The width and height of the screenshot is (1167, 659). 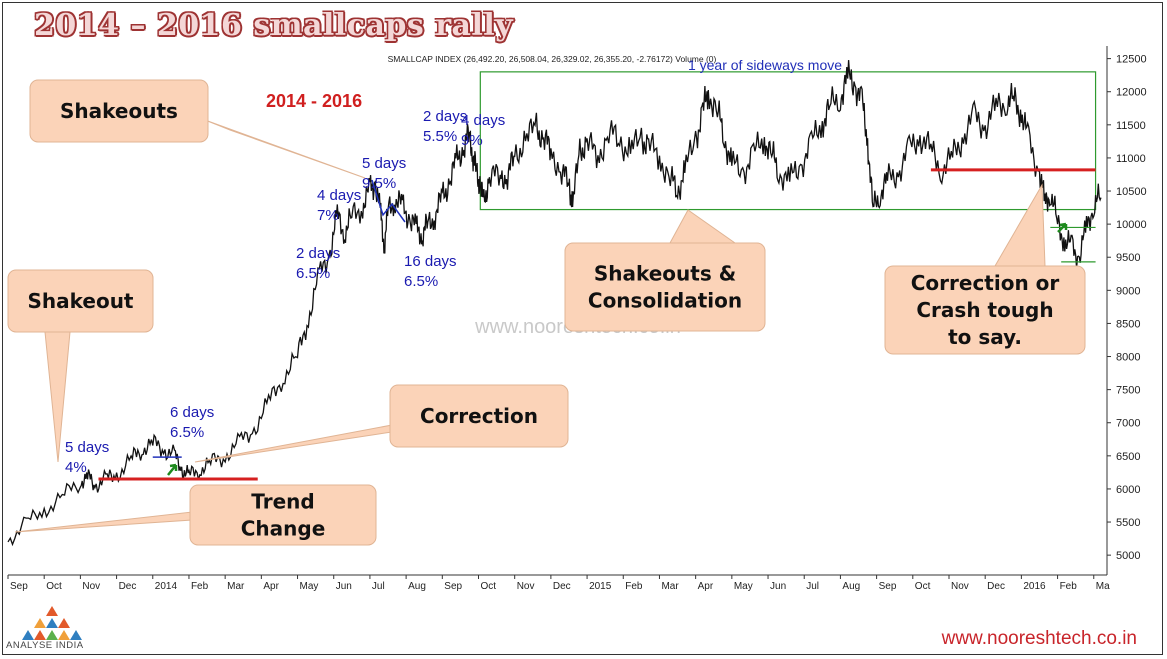 What do you see at coordinates (985, 337) in the screenshot?
I see `callout-text: to say.` at bounding box center [985, 337].